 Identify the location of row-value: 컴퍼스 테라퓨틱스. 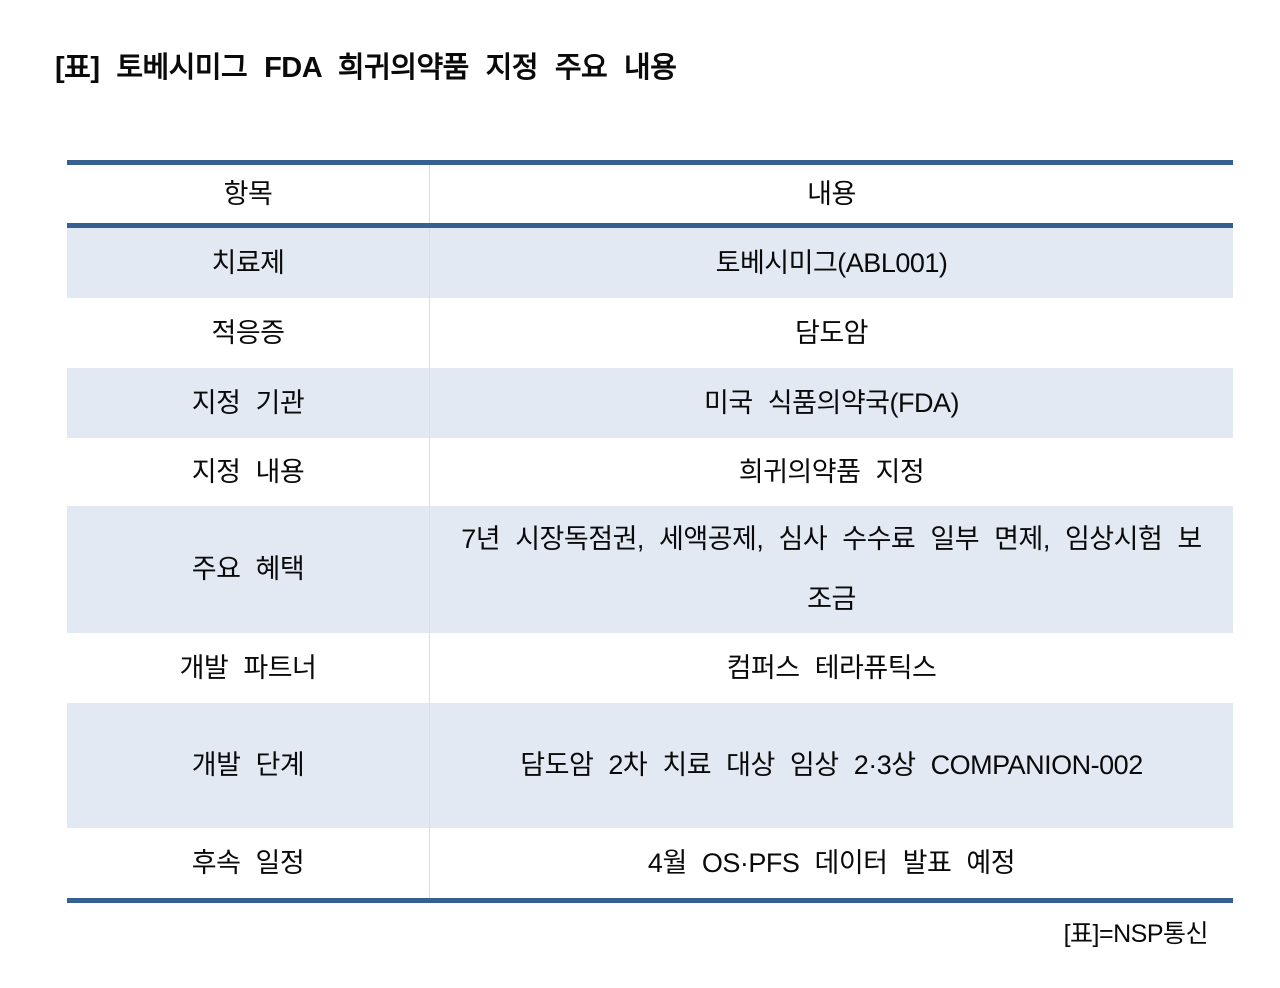
(831, 667).